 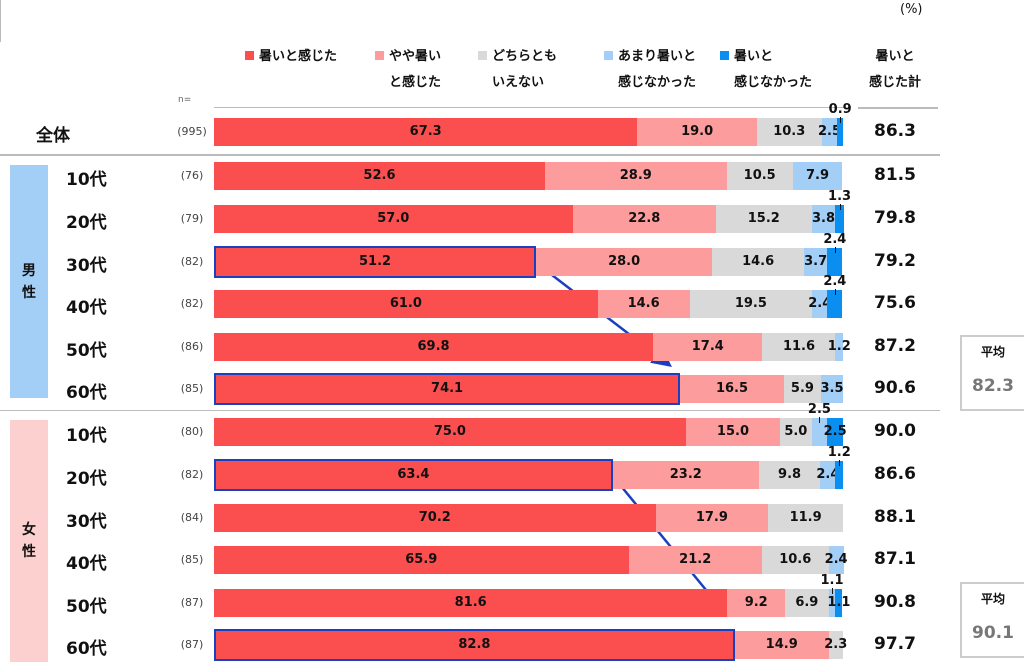 I want to click on legend-label: やや暑い, so click(x=415, y=56).